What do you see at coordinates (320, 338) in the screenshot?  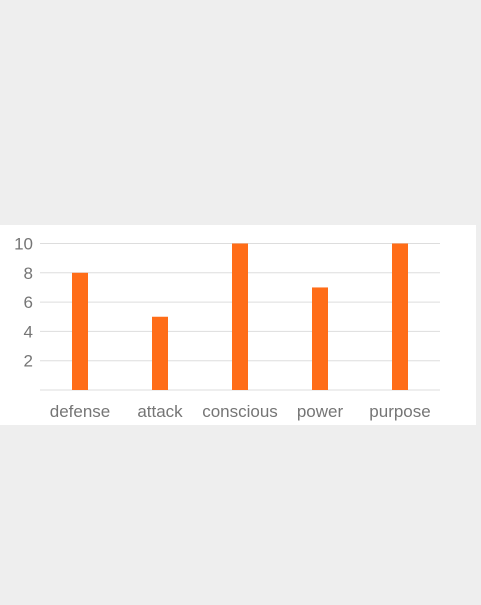 I see `bar-power` at bounding box center [320, 338].